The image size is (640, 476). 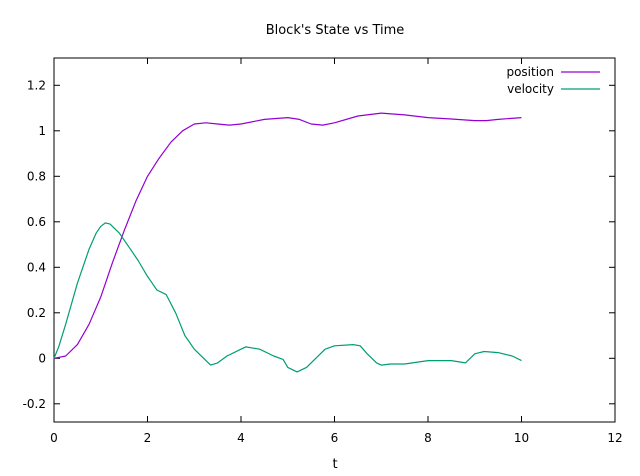 I want to click on x-tick-label: 4, so click(x=241, y=438).